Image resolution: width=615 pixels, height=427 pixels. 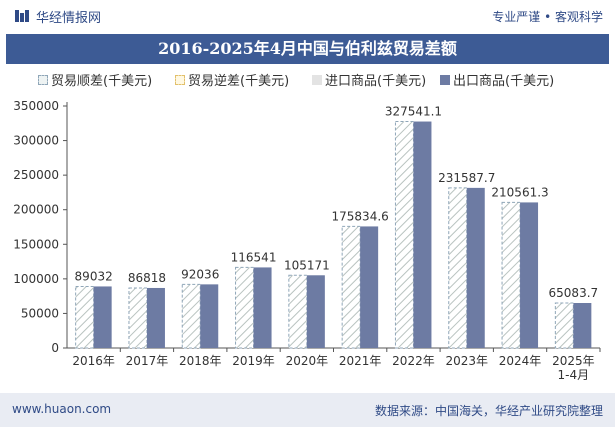 I want to click on chart-legend: 贸易顺差(千美元) 贸易逆差(千美元) 进口商品(千美元) 出口商品(千美元), so click(x=307, y=81).